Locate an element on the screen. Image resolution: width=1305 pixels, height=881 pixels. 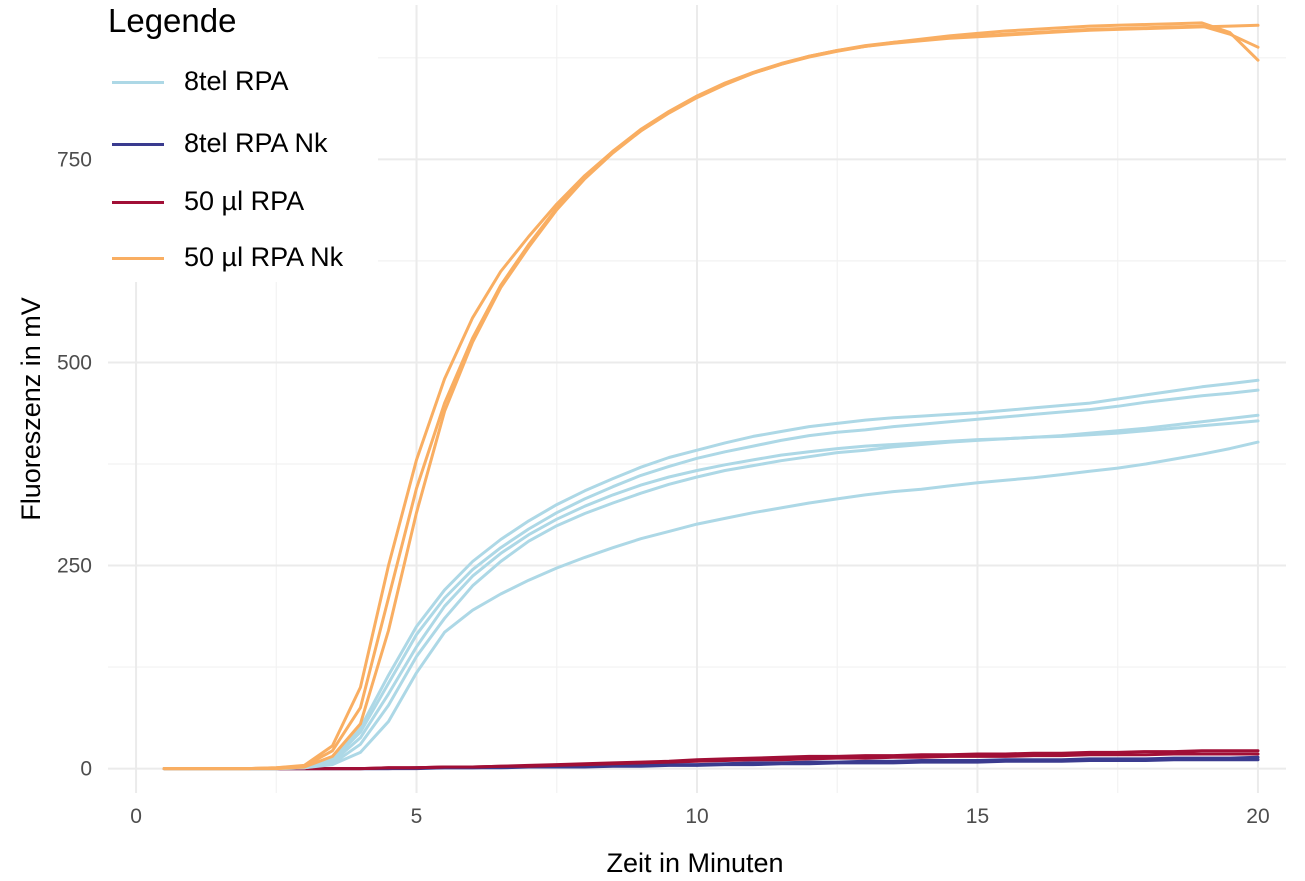
legend-item-50ul-rpa: 50 µl RPA is located at coordinates (238, 202).